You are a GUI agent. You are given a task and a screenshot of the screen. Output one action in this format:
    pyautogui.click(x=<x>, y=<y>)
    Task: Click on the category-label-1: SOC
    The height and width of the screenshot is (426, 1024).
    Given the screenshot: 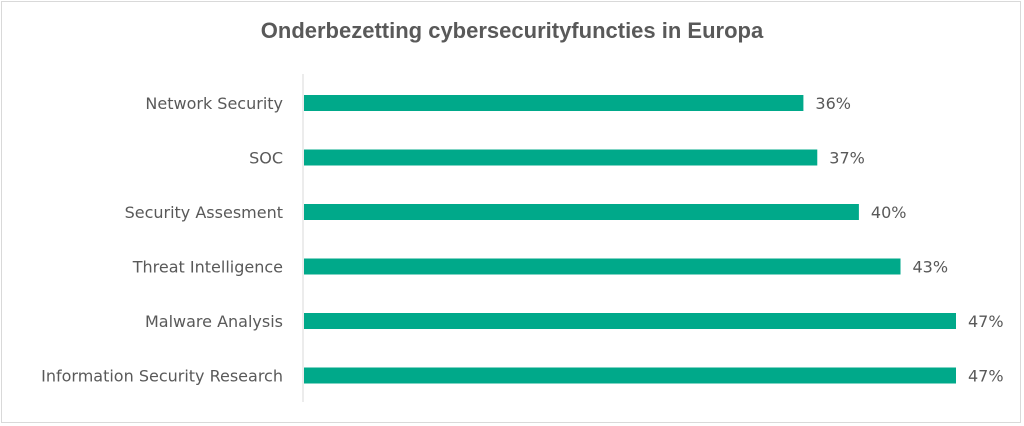 What is the action you would take?
    pyautogui.click(x=266, y=158)
    